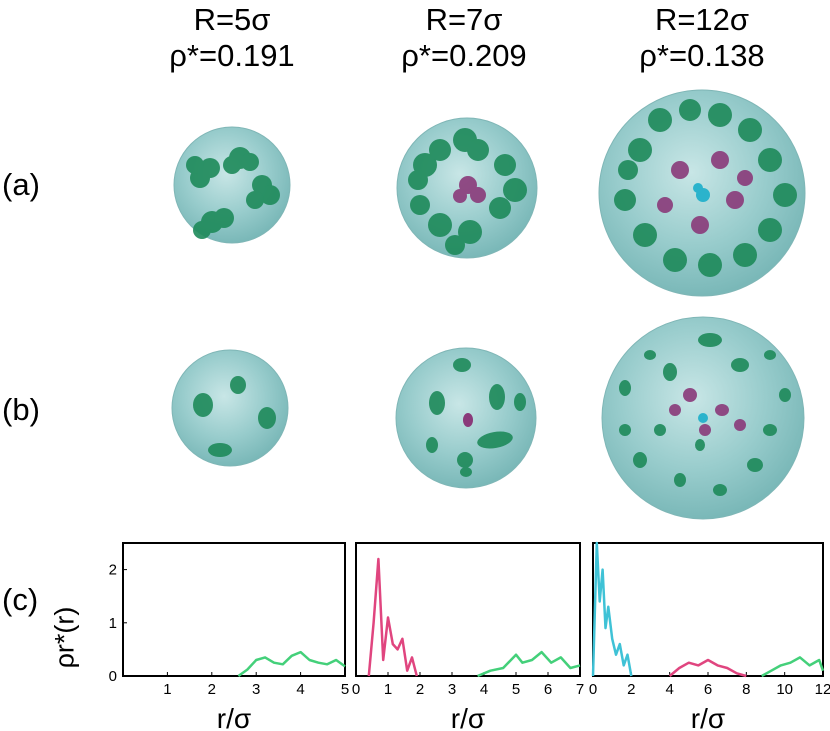 The width and height of the screenshot is (830, 731). What do you see at coordinates (113, 570) in the screenshot?
I see `y-tick-label: 2` at bounding box center [113, 570].